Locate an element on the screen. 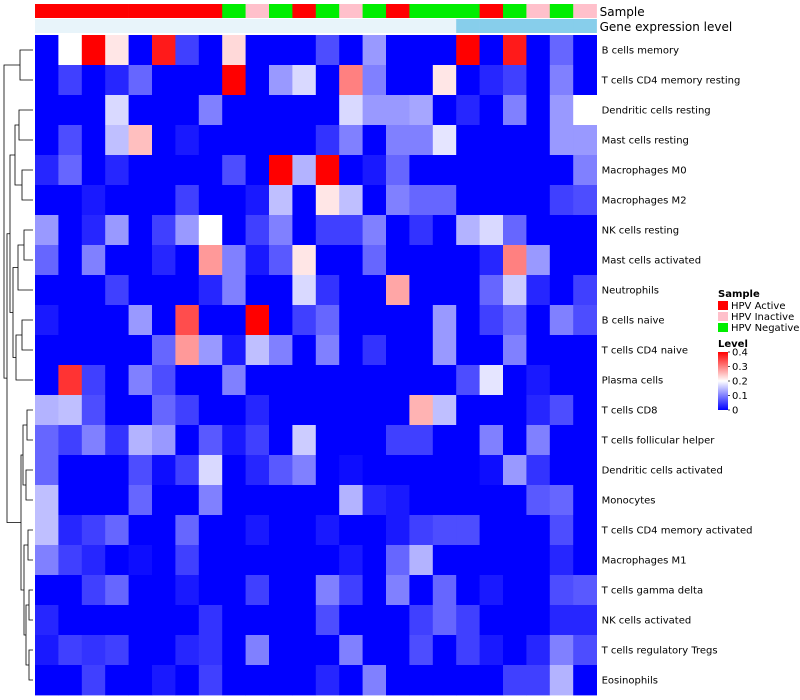 The width and height of the screenshot is (800, 700). legend-swatch is located at coordinates (723, 316).